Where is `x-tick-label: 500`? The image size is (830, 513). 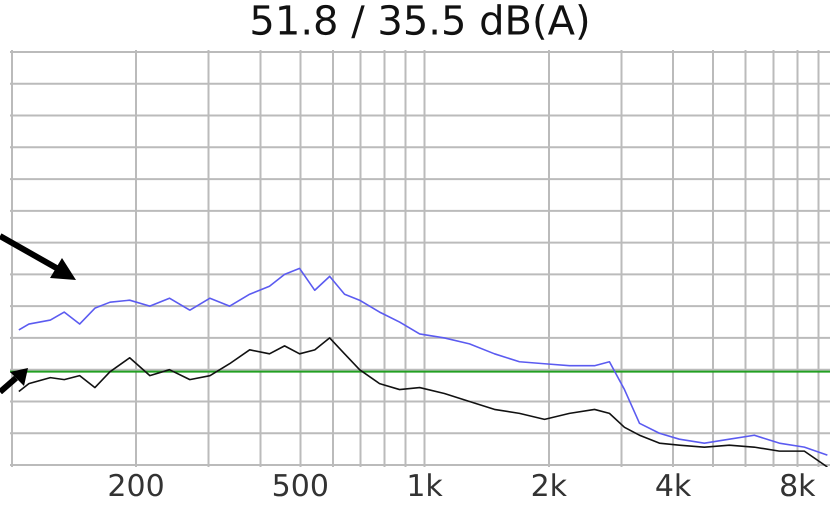 x-tick-label: 500 is located at coordinates (300, 486).